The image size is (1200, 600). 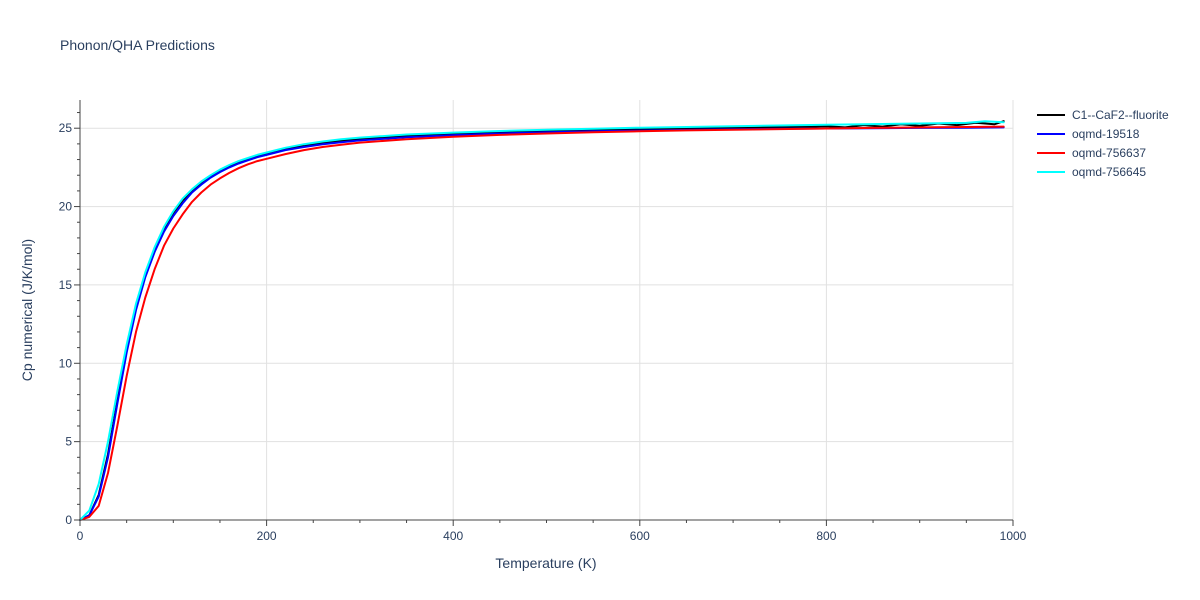 I want to click on legend-item: oqmd-756637, so click(x=1091, y=153).